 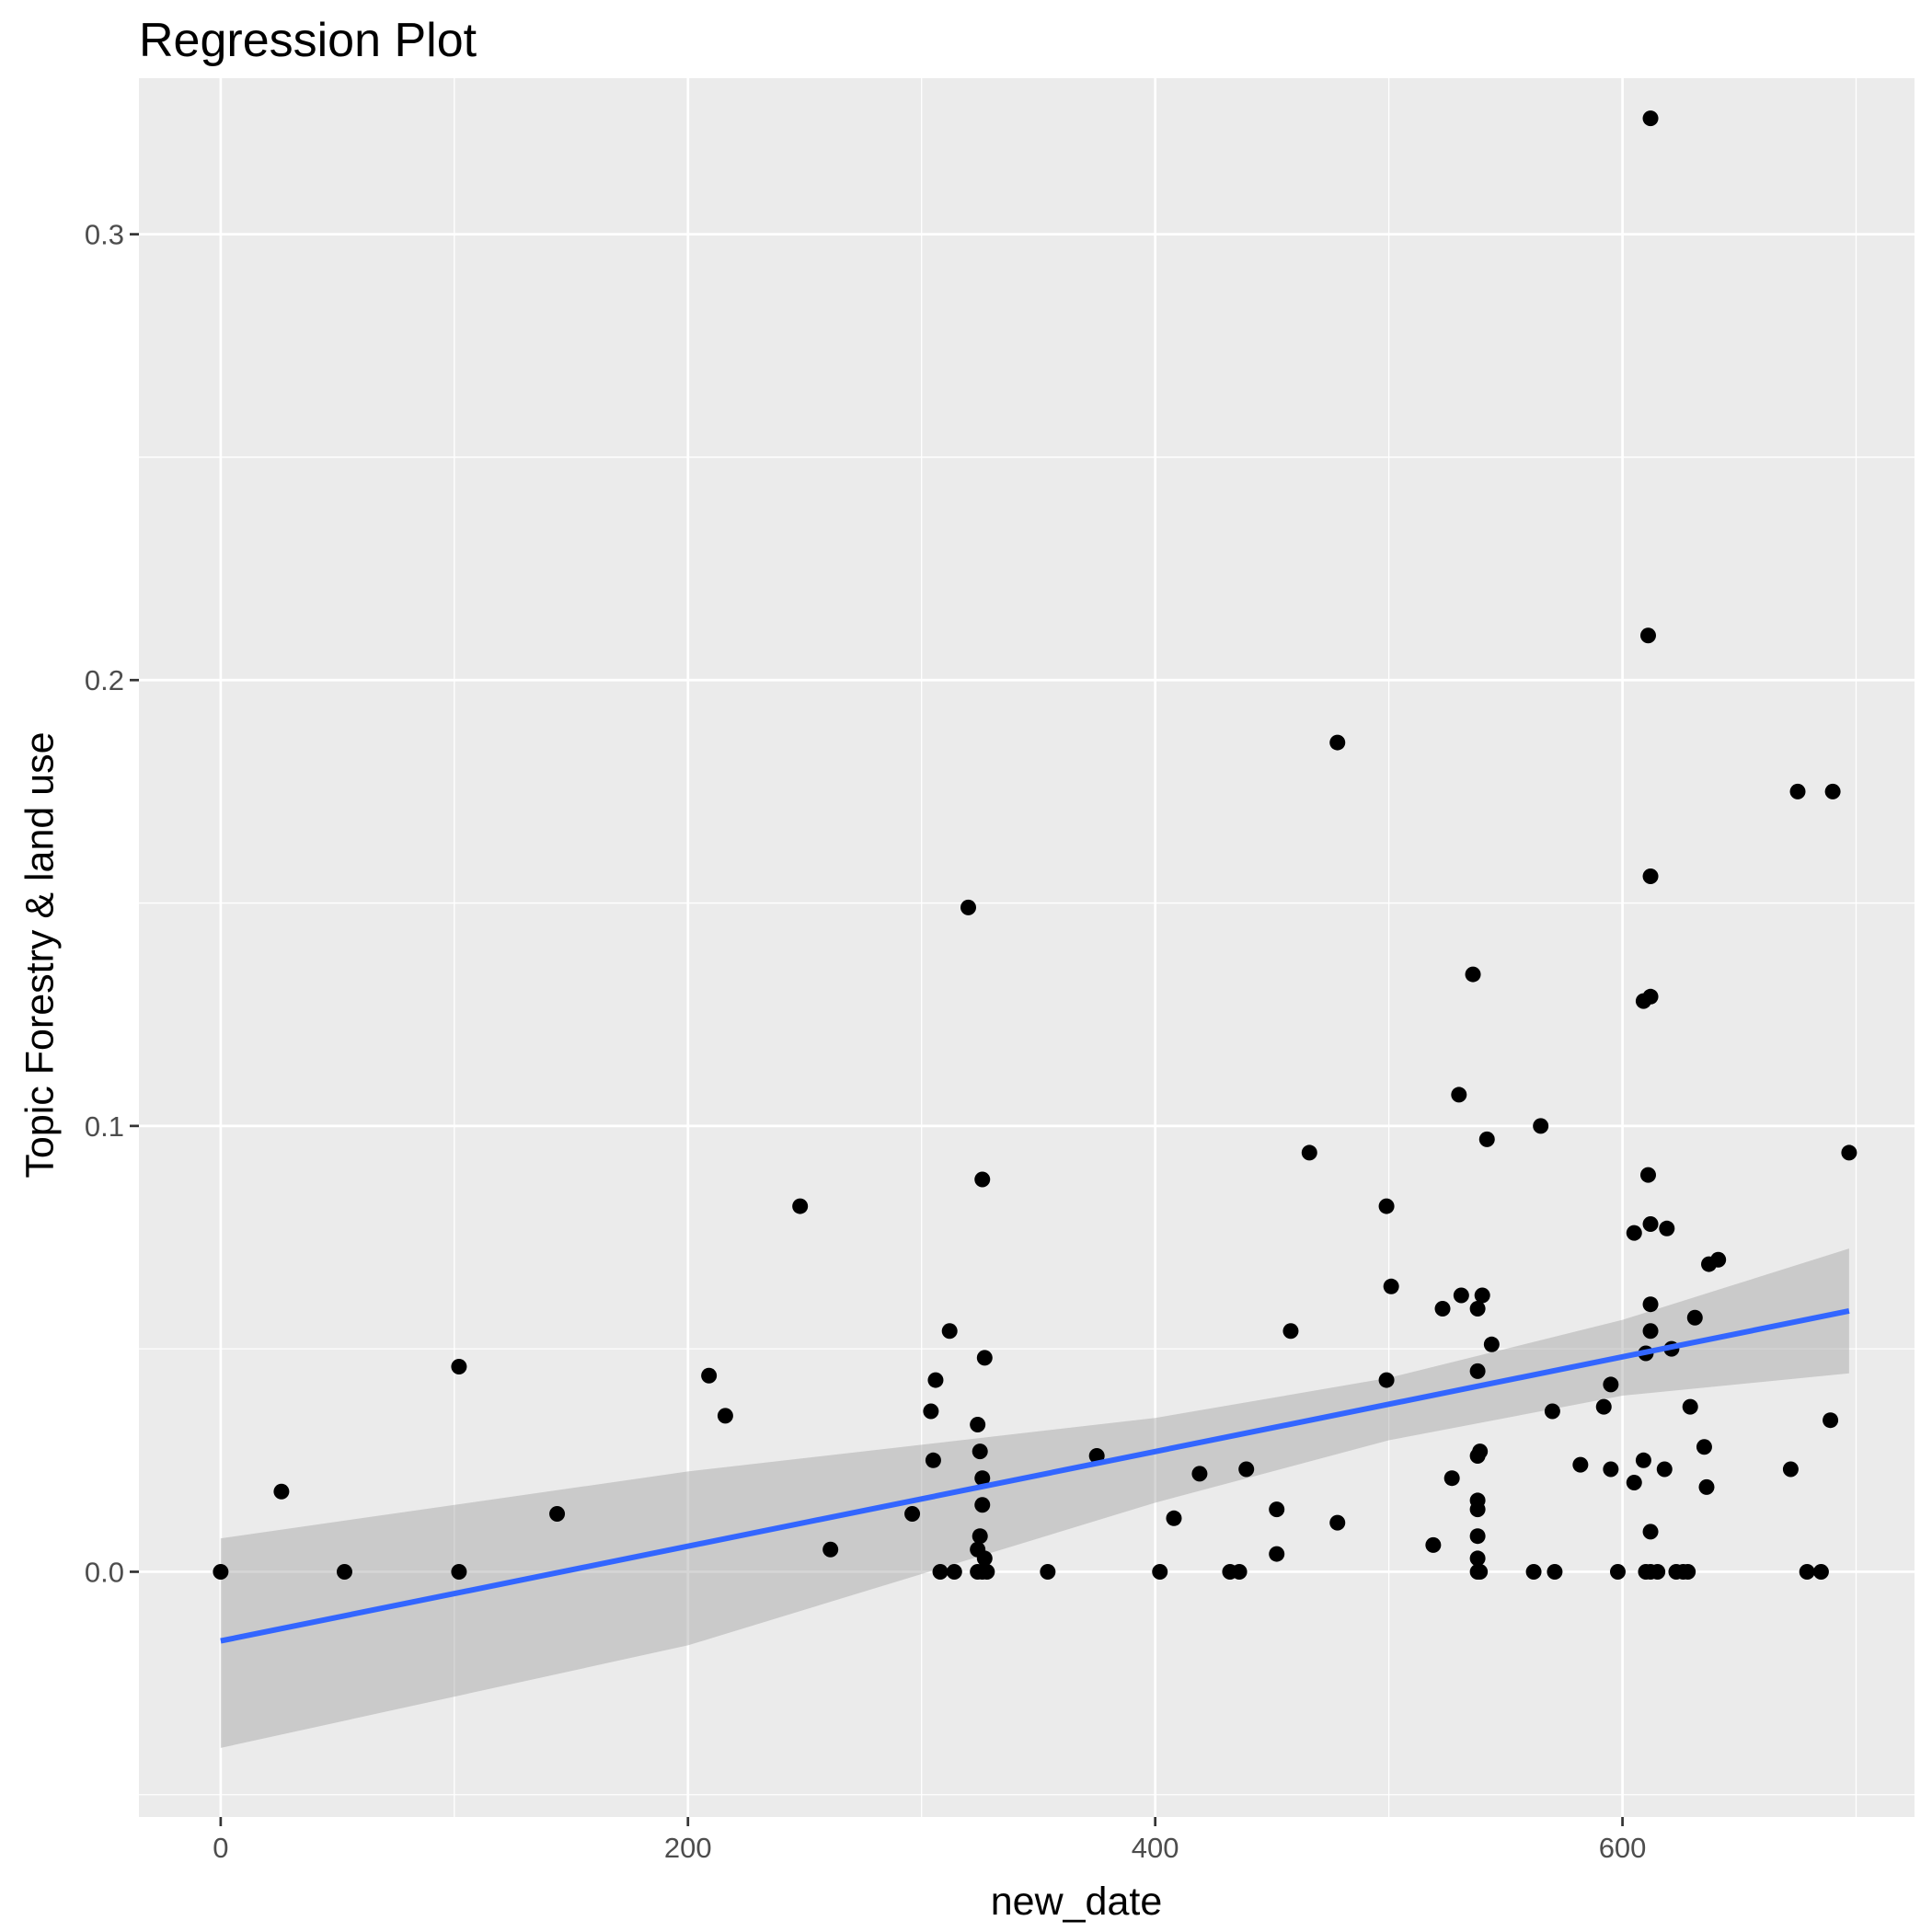 What do you see at coordinates (688, 1848) in the screenshot?
I see `x-tick-label: 200` at bounding box center [688, 1848].